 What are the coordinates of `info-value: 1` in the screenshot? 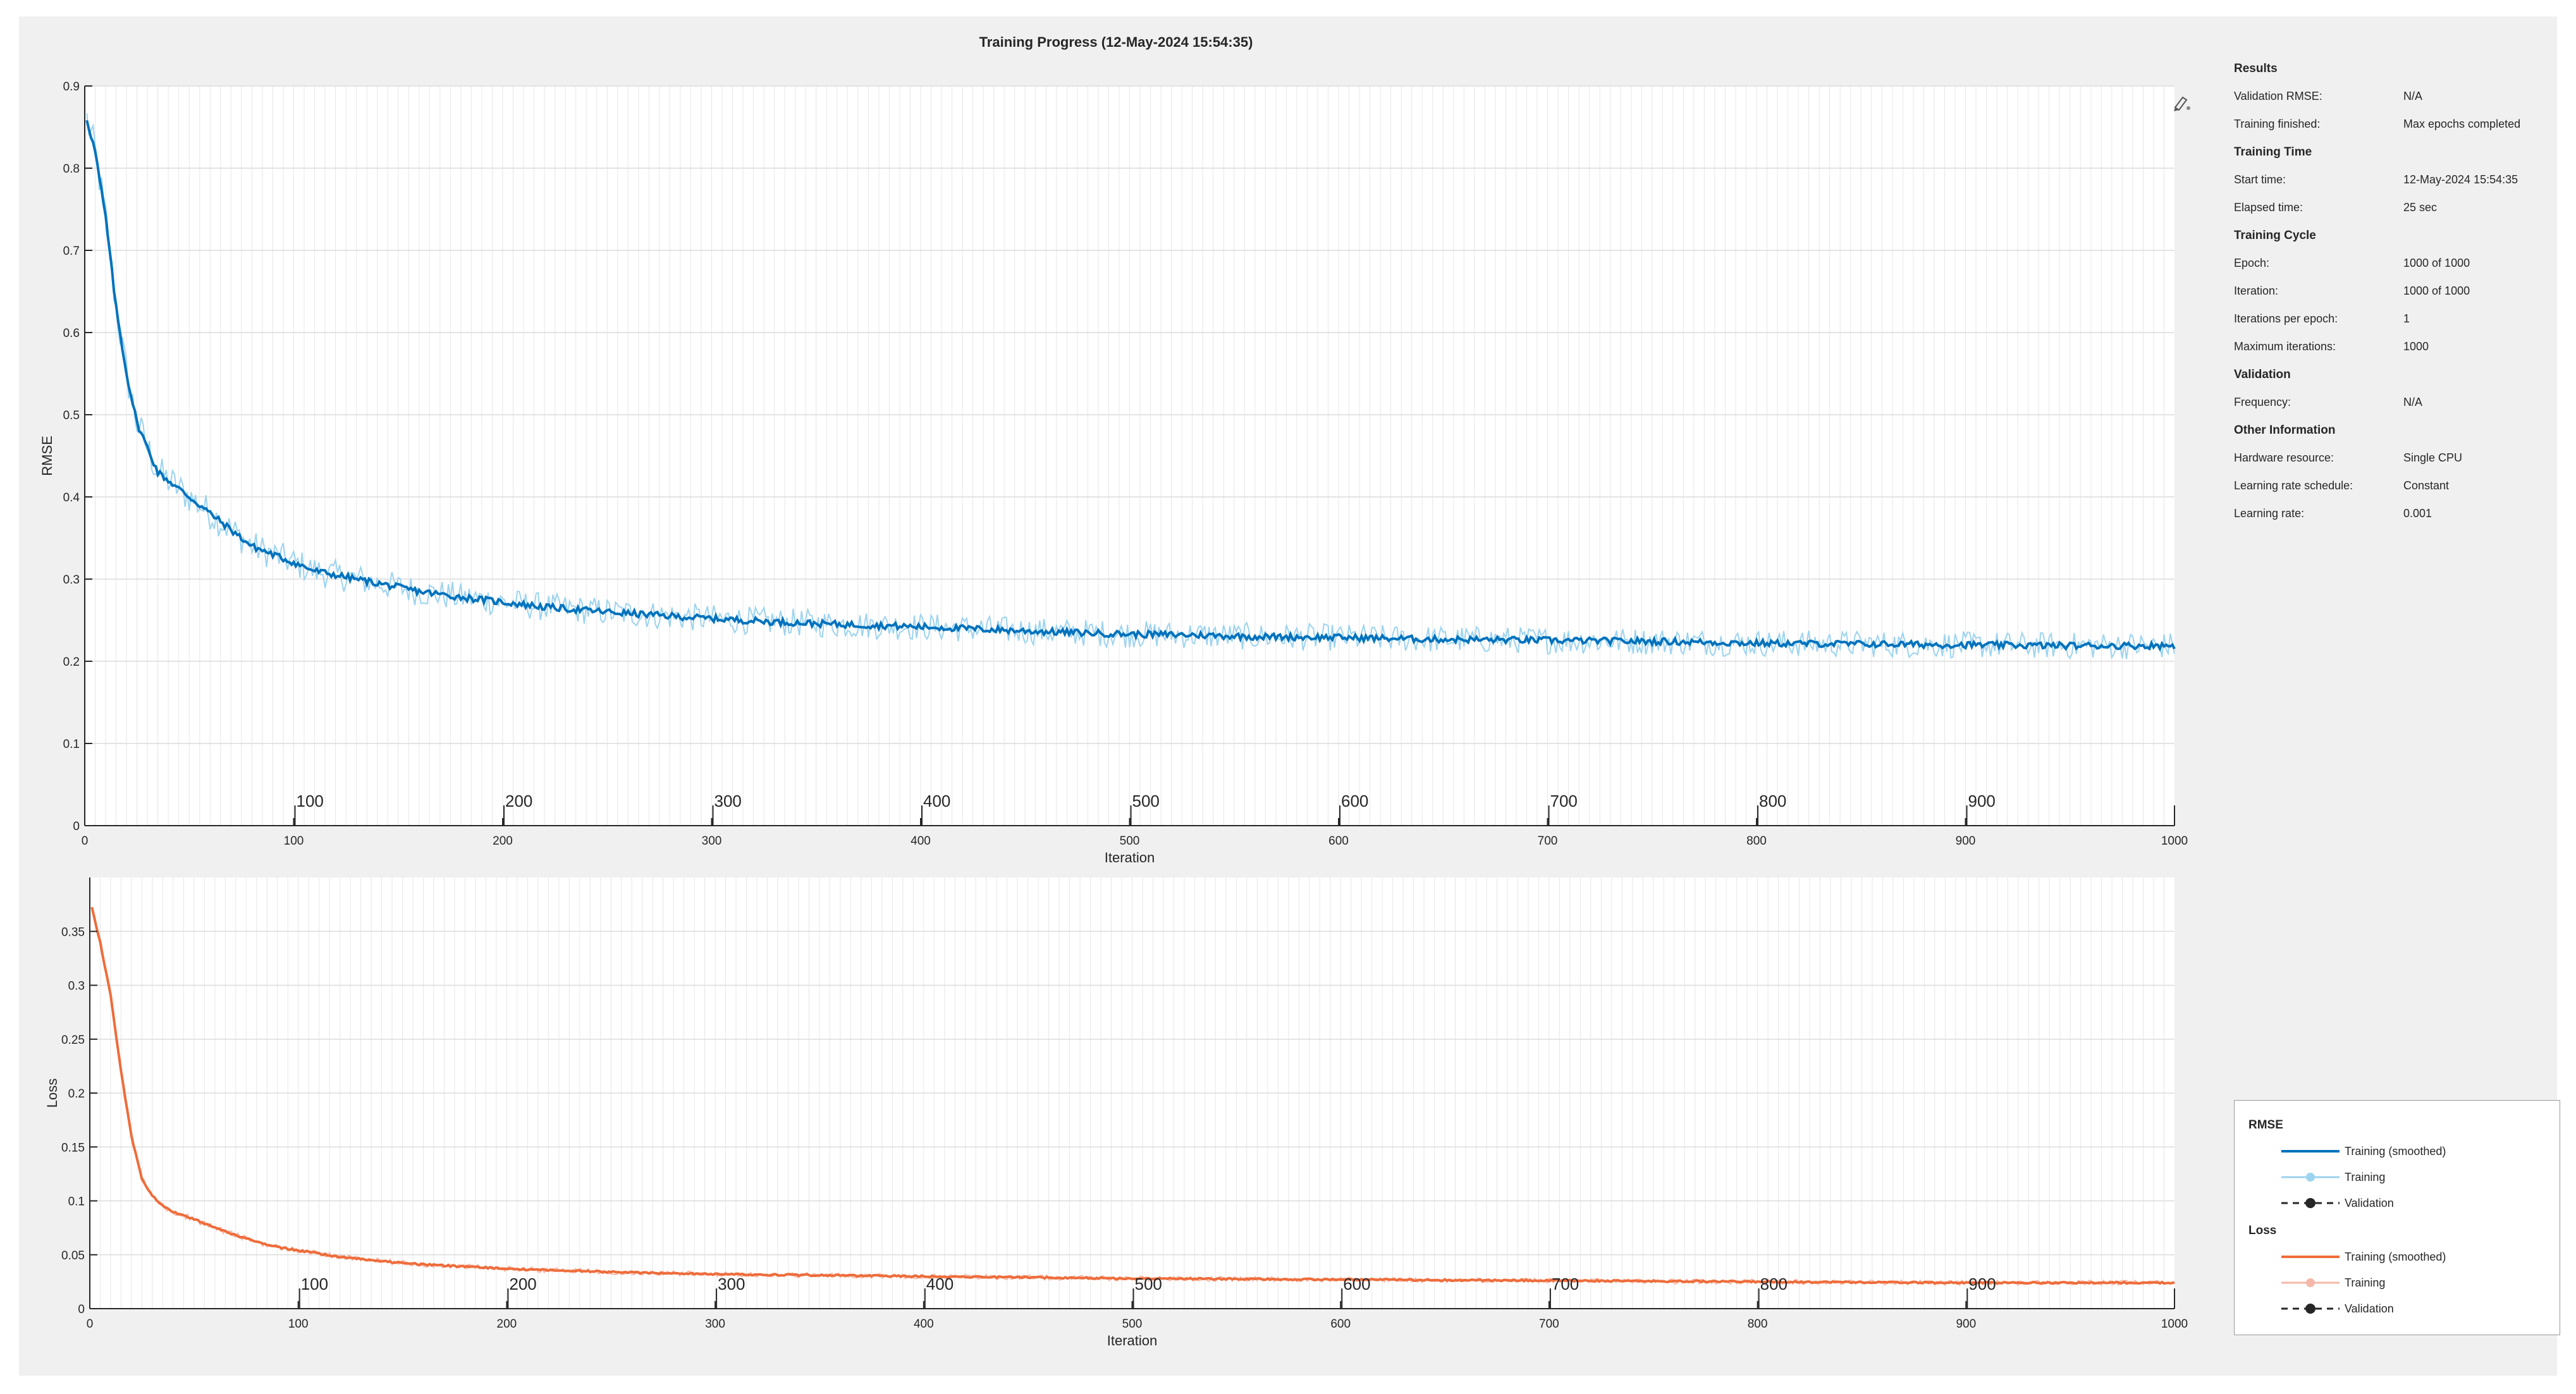 It's located at (2406, 318).